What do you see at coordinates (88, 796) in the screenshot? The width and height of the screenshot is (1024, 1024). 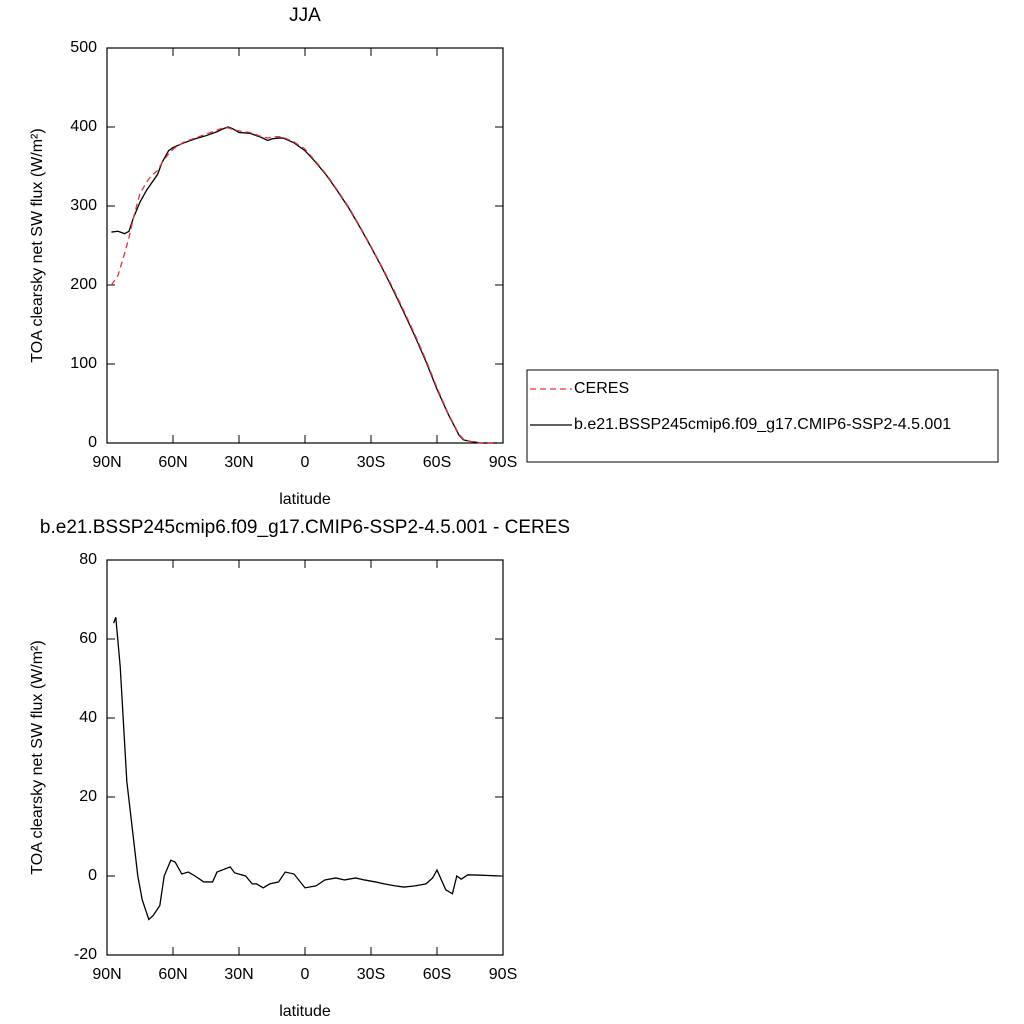 I see `y-tick-label: 20` at bounding box center [88, 796].